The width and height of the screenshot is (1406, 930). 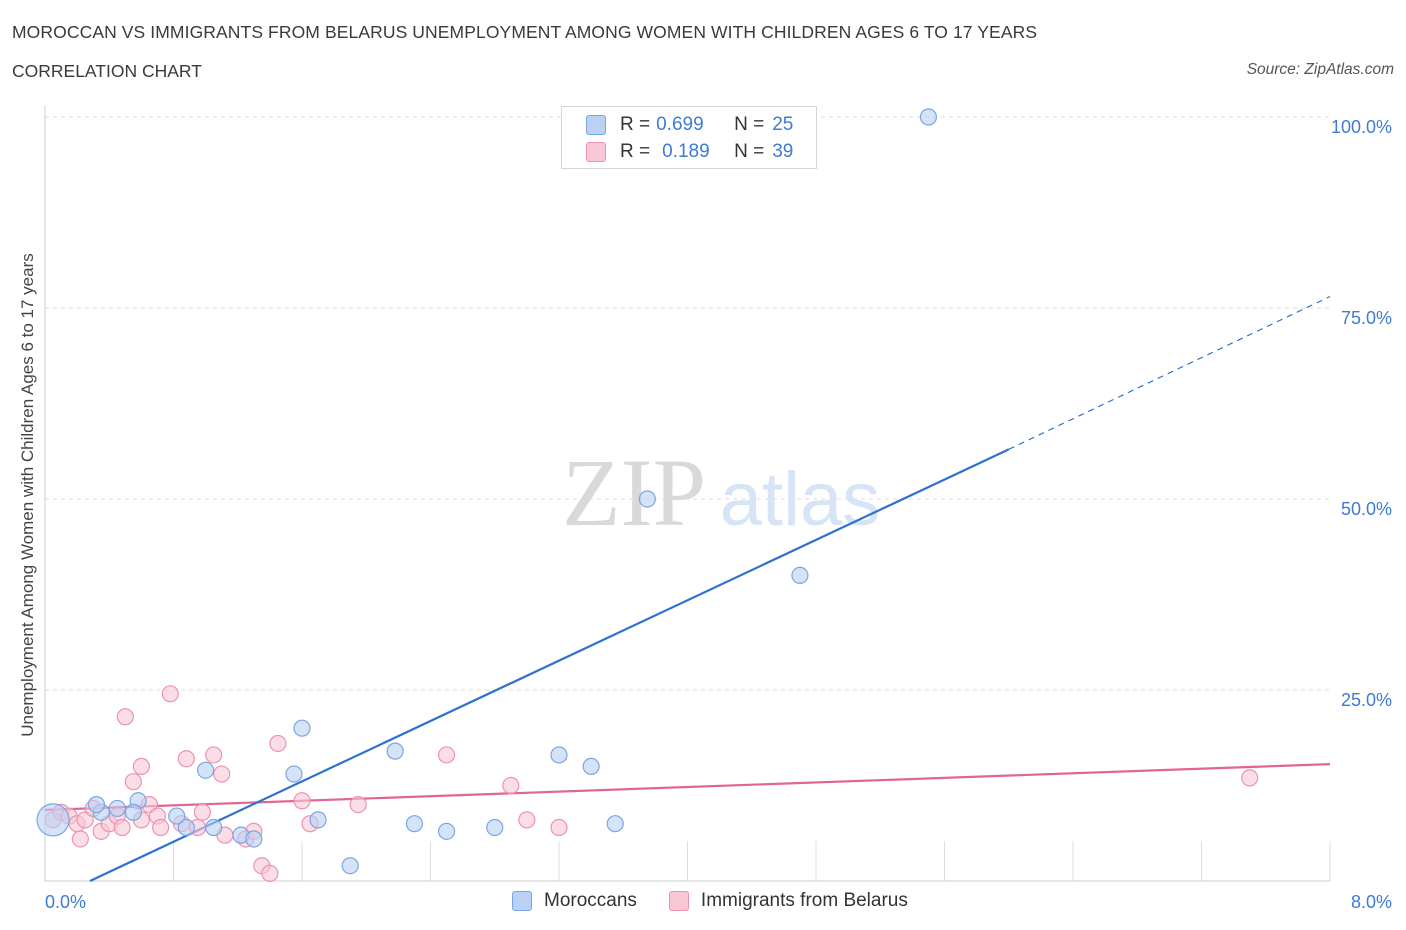 I want to click on legend-swatch-pink, so click(x=596, y=152).